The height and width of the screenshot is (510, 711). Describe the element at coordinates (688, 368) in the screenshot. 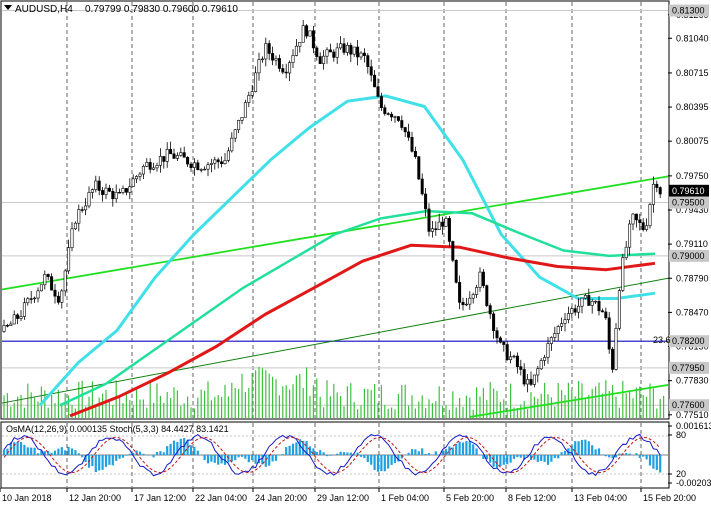

I see `price-badge-label: 0.77950` at that location.